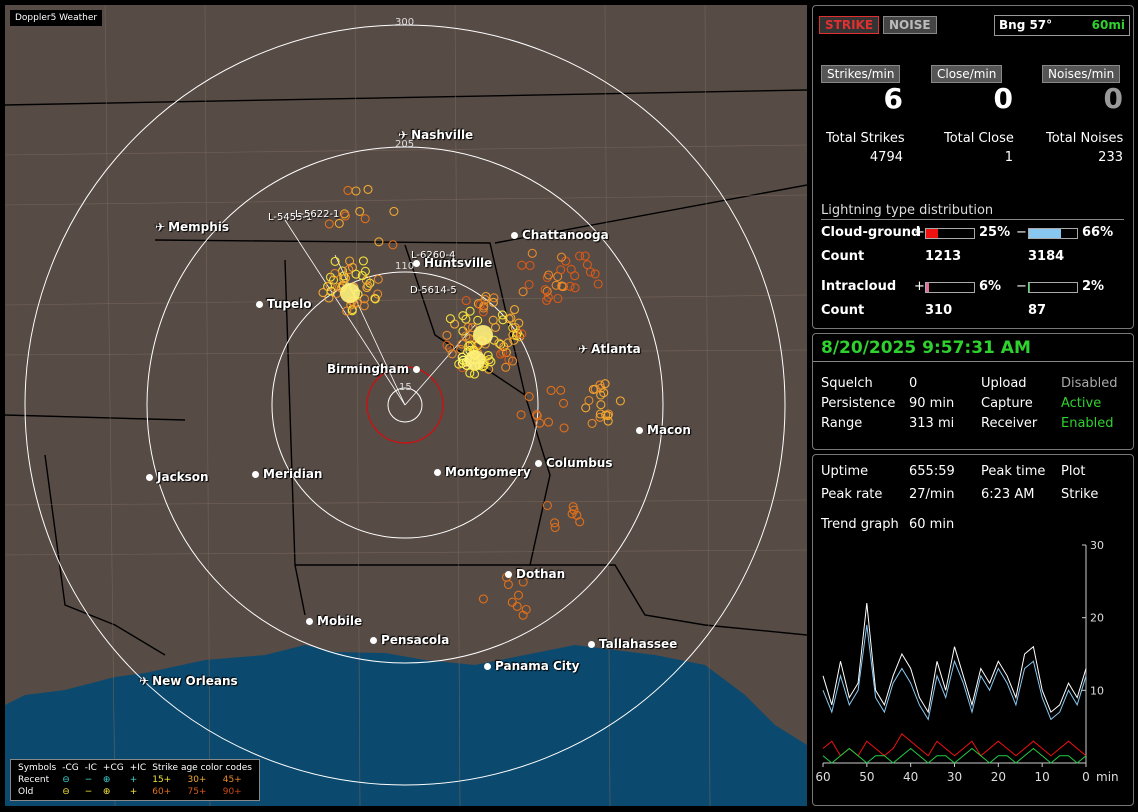 The height and width of the screenshot is (812, 1138). What do you see at coordinates (842, 423) in the screenshot?
I see `range-label: Range` at bounding box center [842, 423].